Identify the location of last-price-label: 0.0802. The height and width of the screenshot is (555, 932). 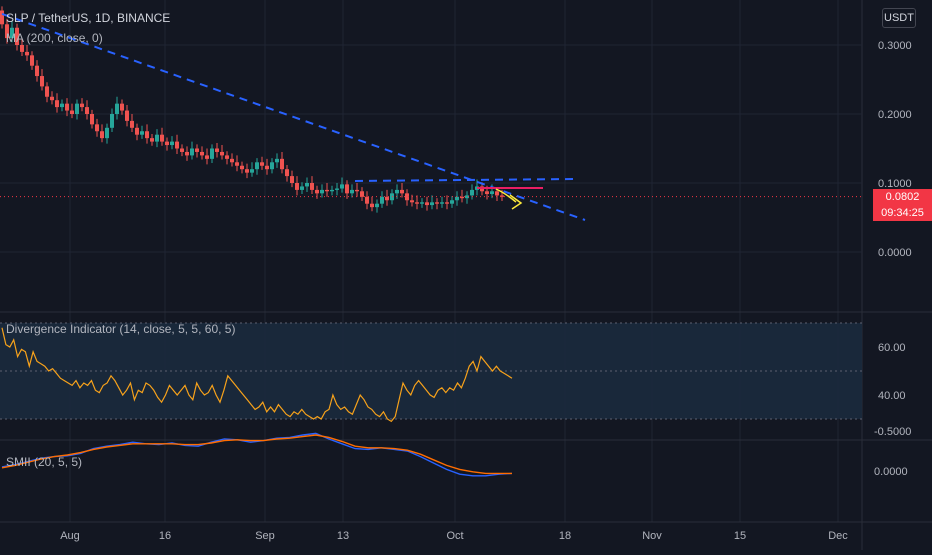
(902, 197).